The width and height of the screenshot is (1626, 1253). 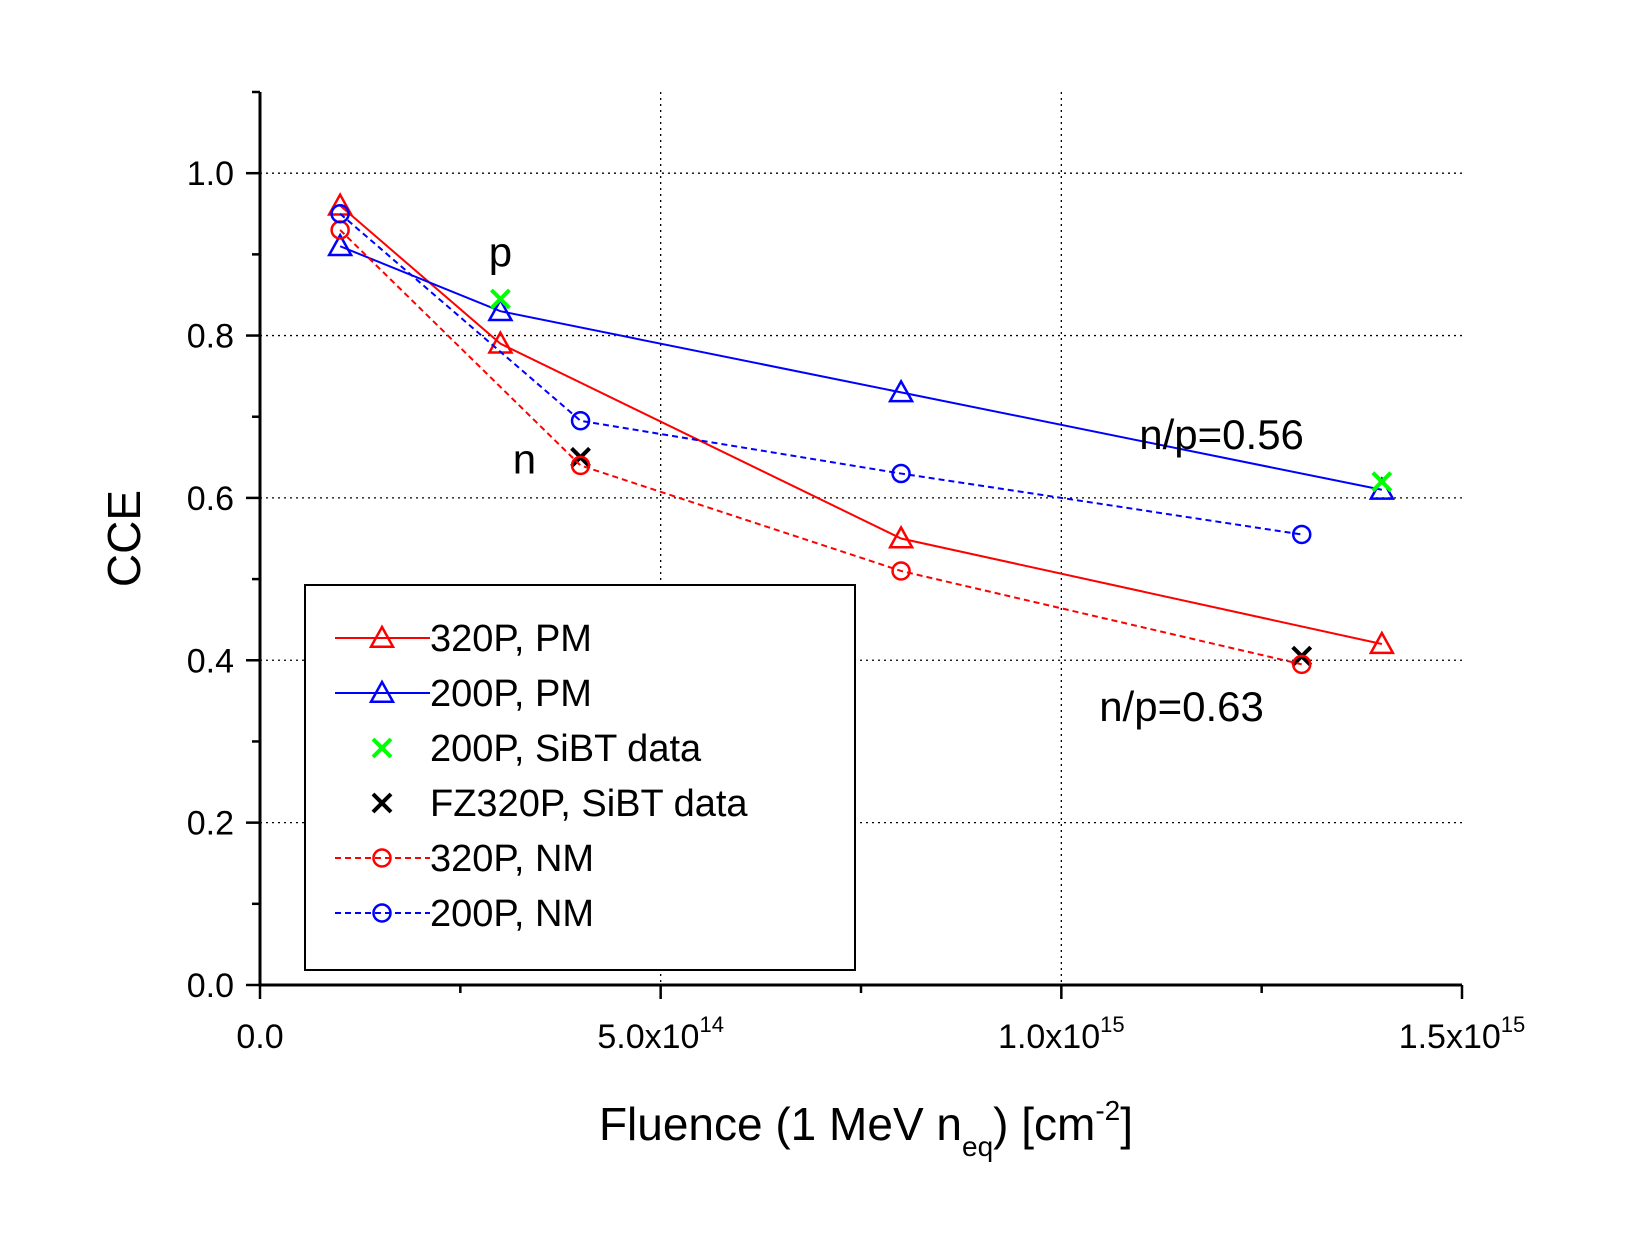 What do you see at coordinates (1061, 1034) in the screenshot?
I see `x-tick-label: 1.0x10¹⁵` at bounding box center [1061, 1034].